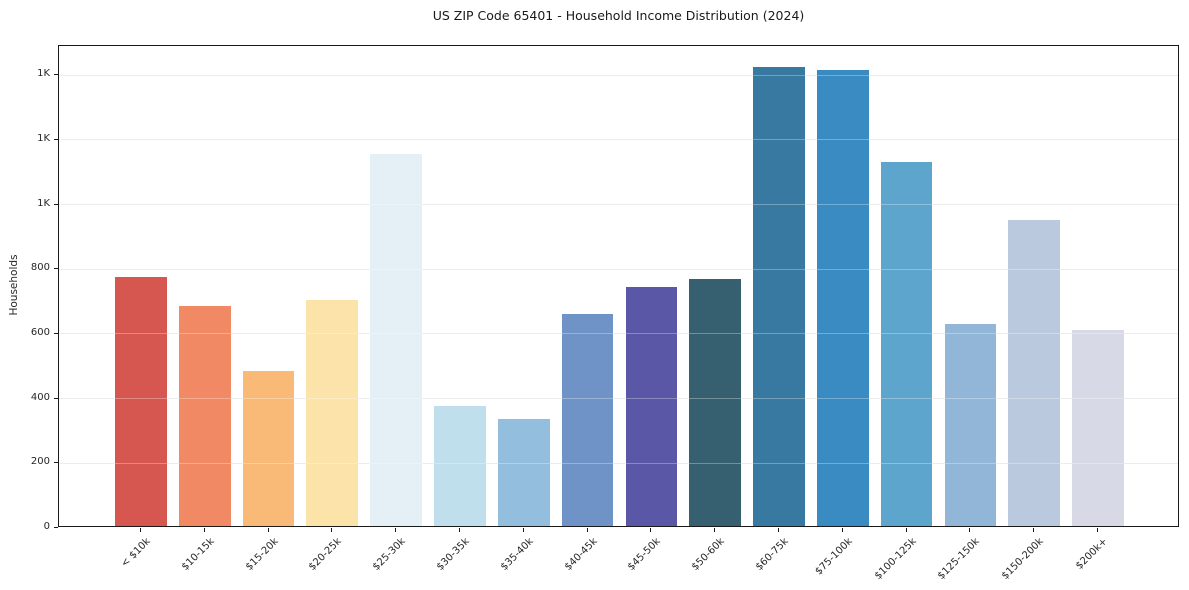 This screenshot has width=1189, height=590. I want to click on y-tick-label: 600, so click(40, 332).